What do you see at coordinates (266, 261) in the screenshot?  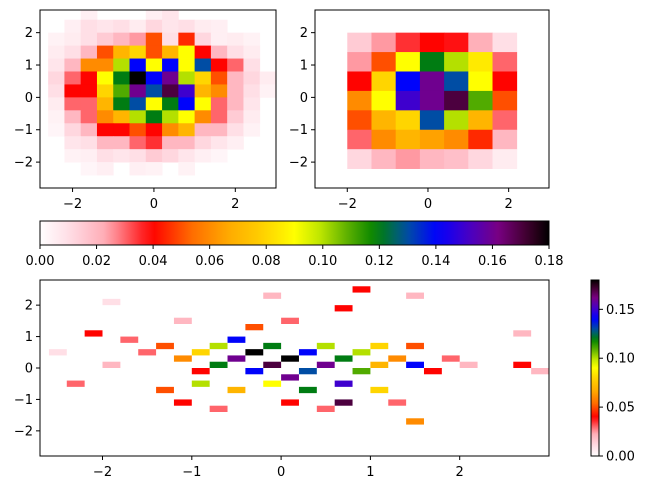 I see `colorbar-tick-label: 0.08` at bounding box center [266, 261].